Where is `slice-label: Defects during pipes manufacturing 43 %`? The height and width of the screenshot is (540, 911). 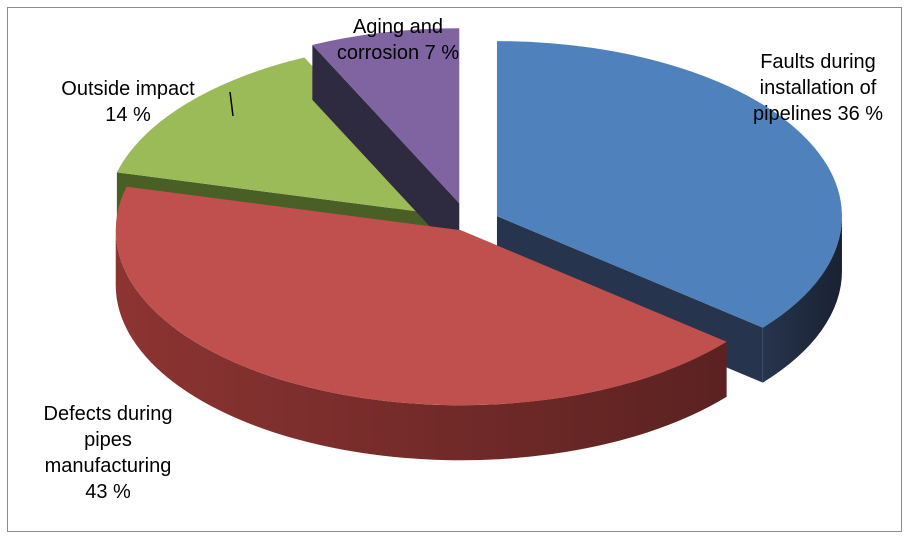 slice-label: Defects during pipes manufacturing 43 % is located at coordinates (108, 453).